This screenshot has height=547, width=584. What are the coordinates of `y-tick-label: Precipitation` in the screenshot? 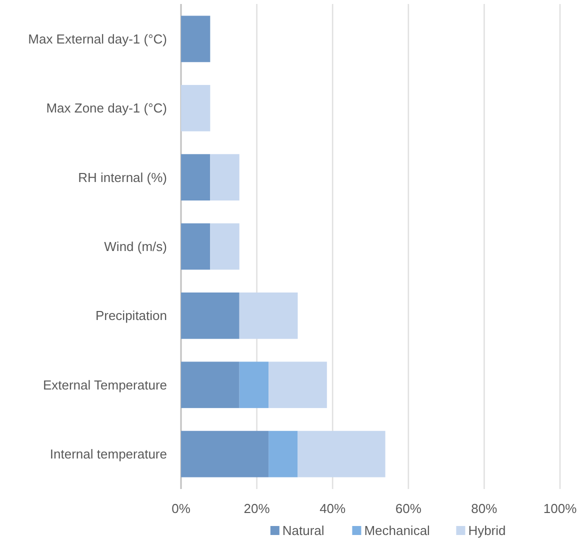 It's located at (131, 316).